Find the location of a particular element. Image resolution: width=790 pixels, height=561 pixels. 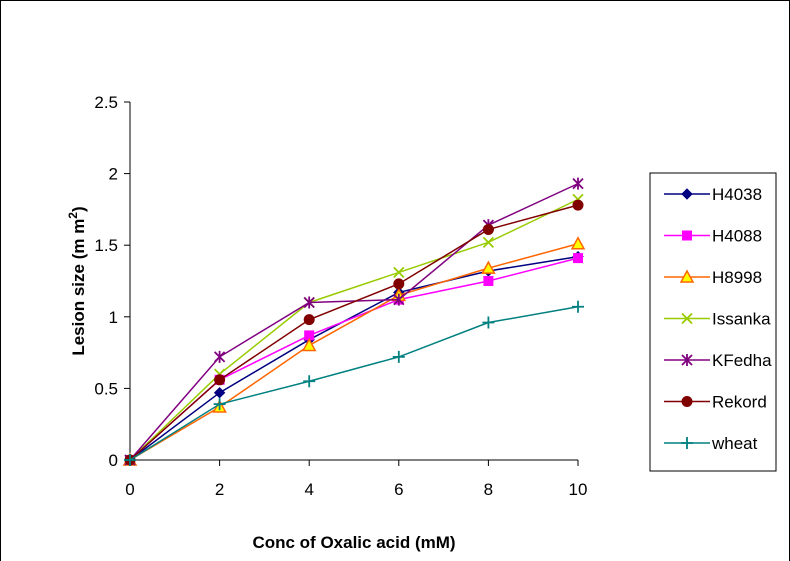

legend: H4038 H4088 H8998 Issanka KFedha Rekord wheat is located at coordinates (713, 322).